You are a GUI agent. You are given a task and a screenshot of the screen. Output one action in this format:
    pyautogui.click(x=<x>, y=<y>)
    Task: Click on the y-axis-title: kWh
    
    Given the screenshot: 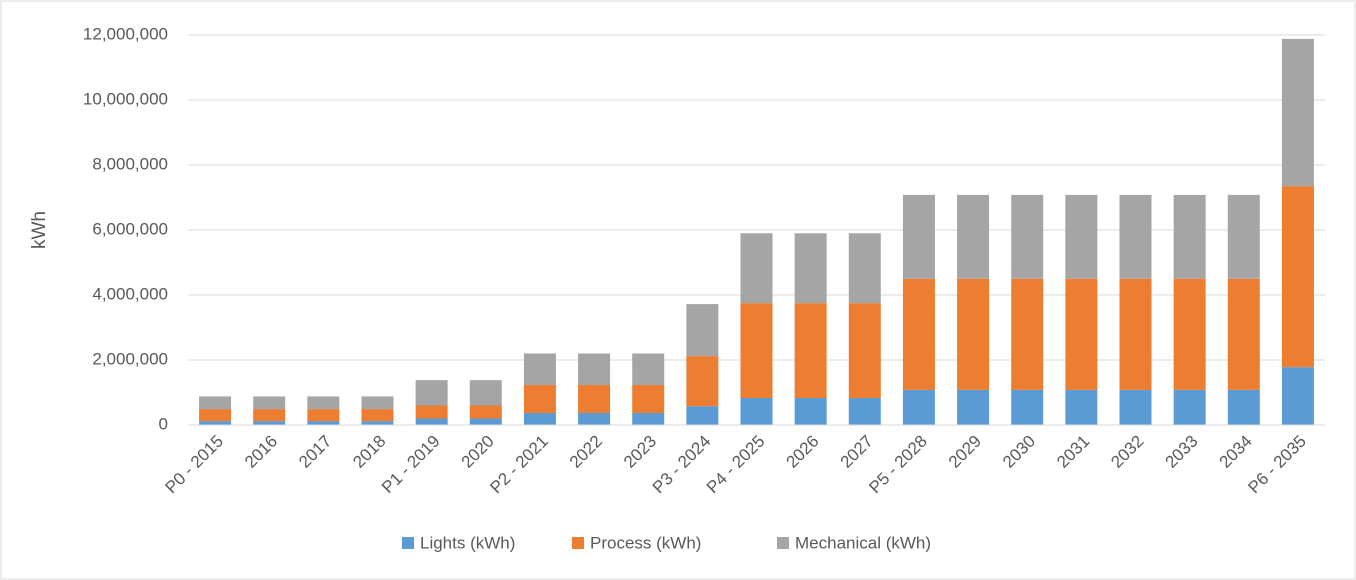 What is the action you would take?
    pyautogui.click(x=39, y=230)
    